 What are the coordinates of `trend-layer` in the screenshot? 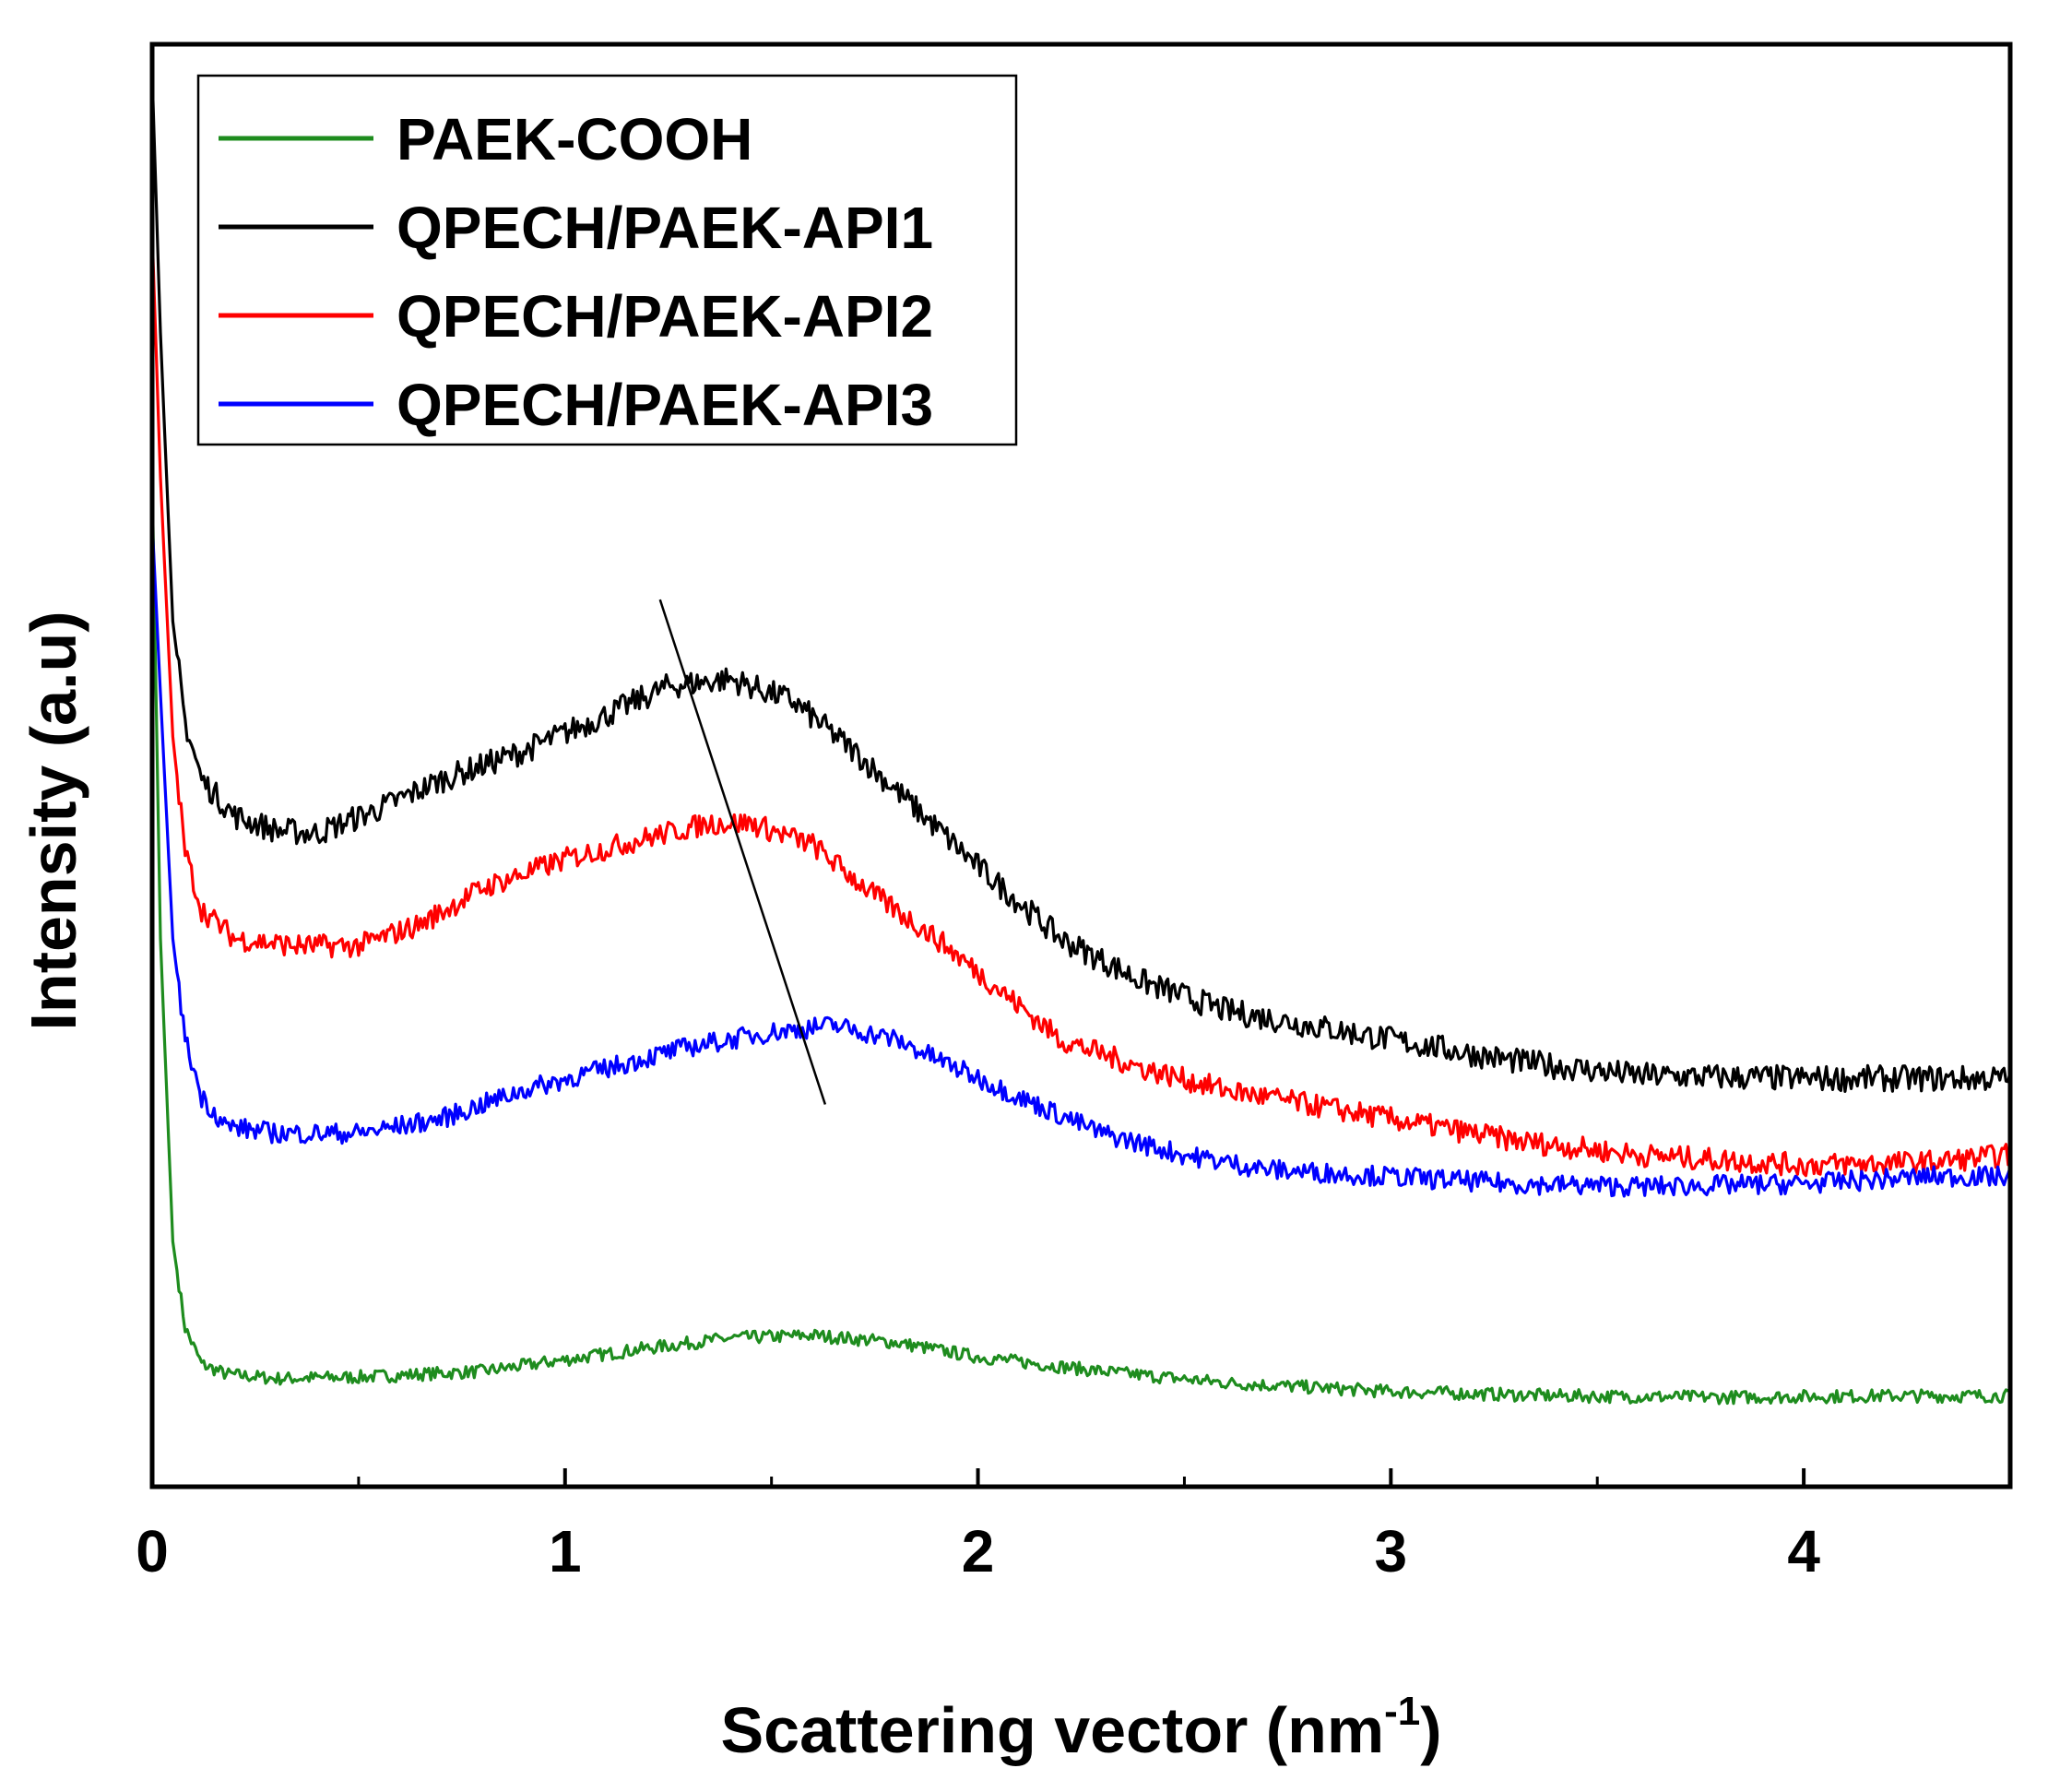 It's located at (742, 852).